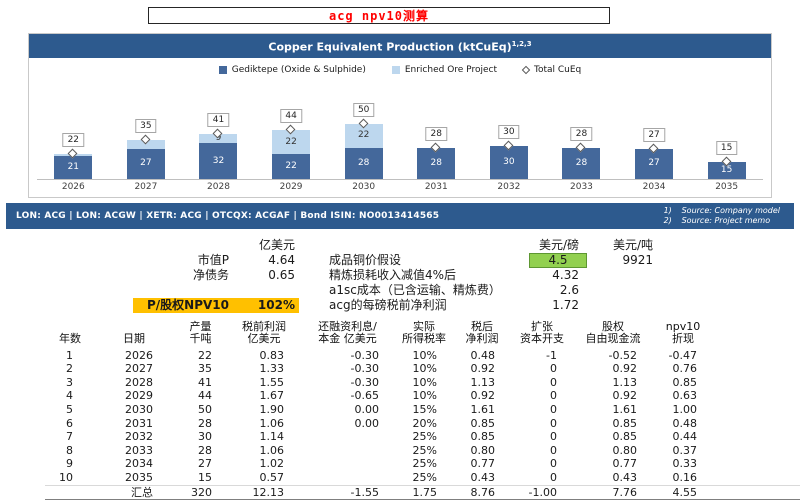 This screenshot has width=800, height=500. What do you see at coordinates (139, 410) in the screenshot?
I see `table-cell: 2030` at bounding box center [139, 410].